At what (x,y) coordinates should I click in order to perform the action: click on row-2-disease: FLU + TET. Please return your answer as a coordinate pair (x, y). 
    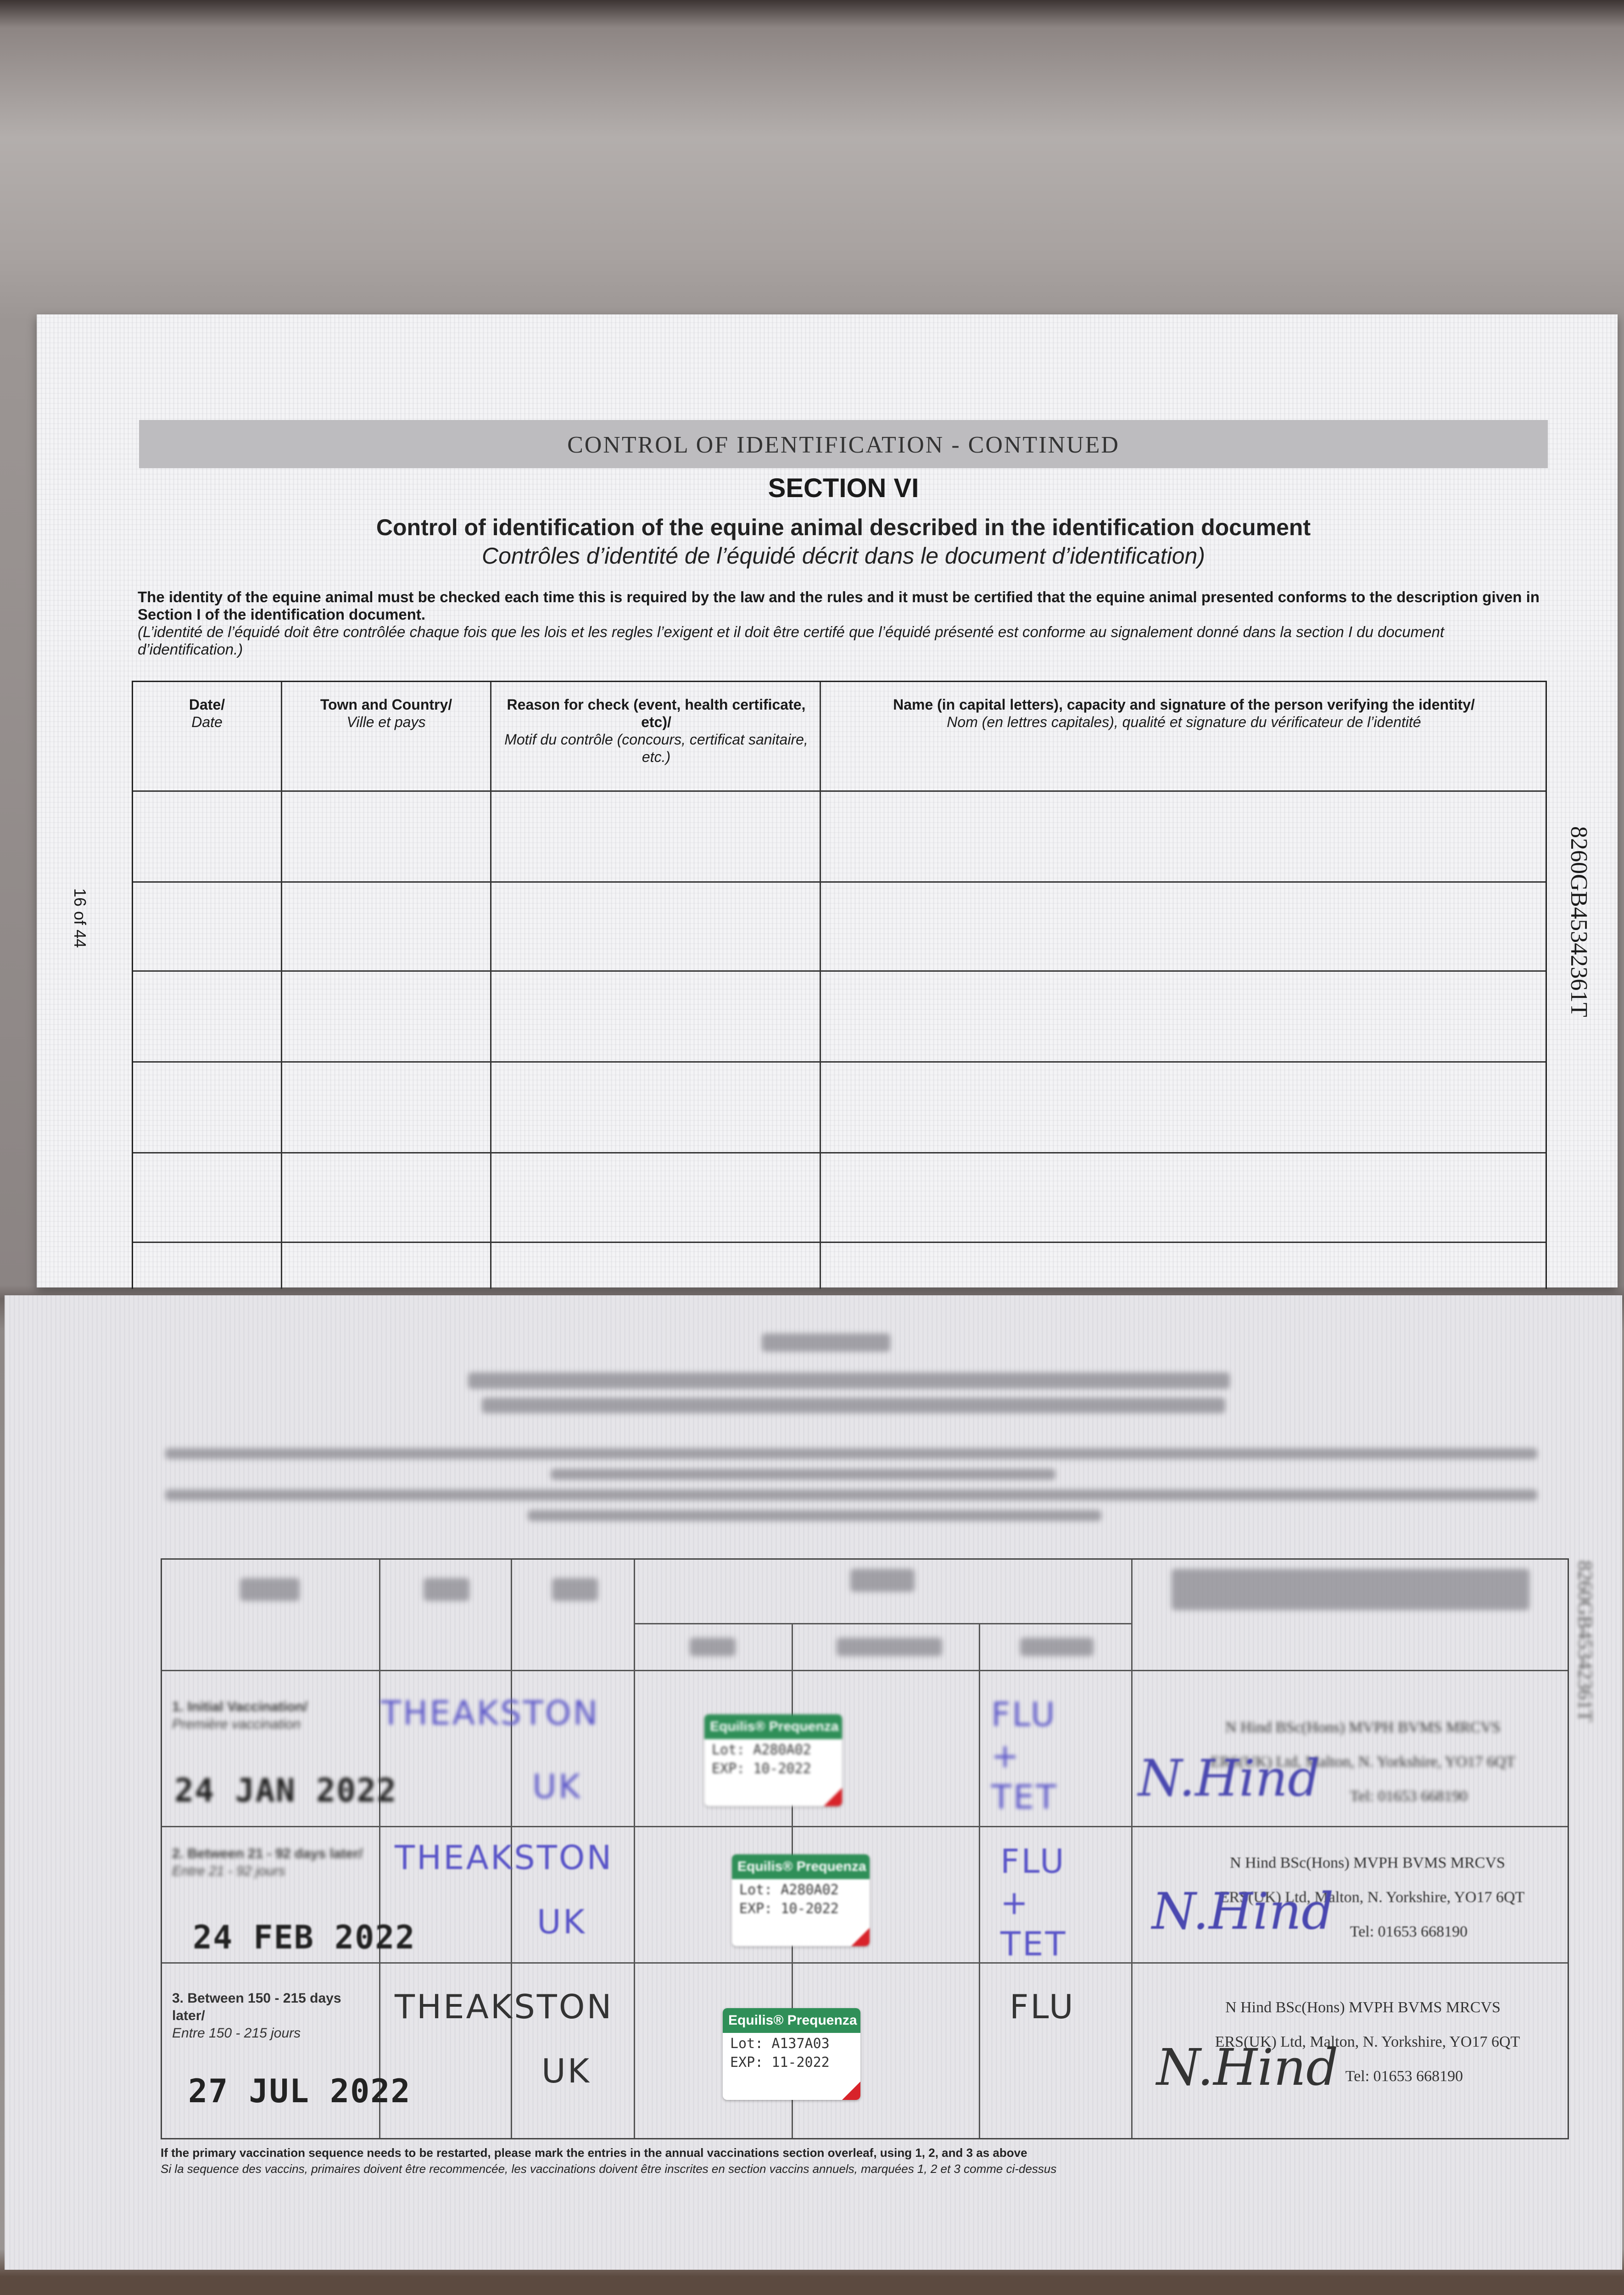
    Looking at the image, I should click on (1033, 1902).